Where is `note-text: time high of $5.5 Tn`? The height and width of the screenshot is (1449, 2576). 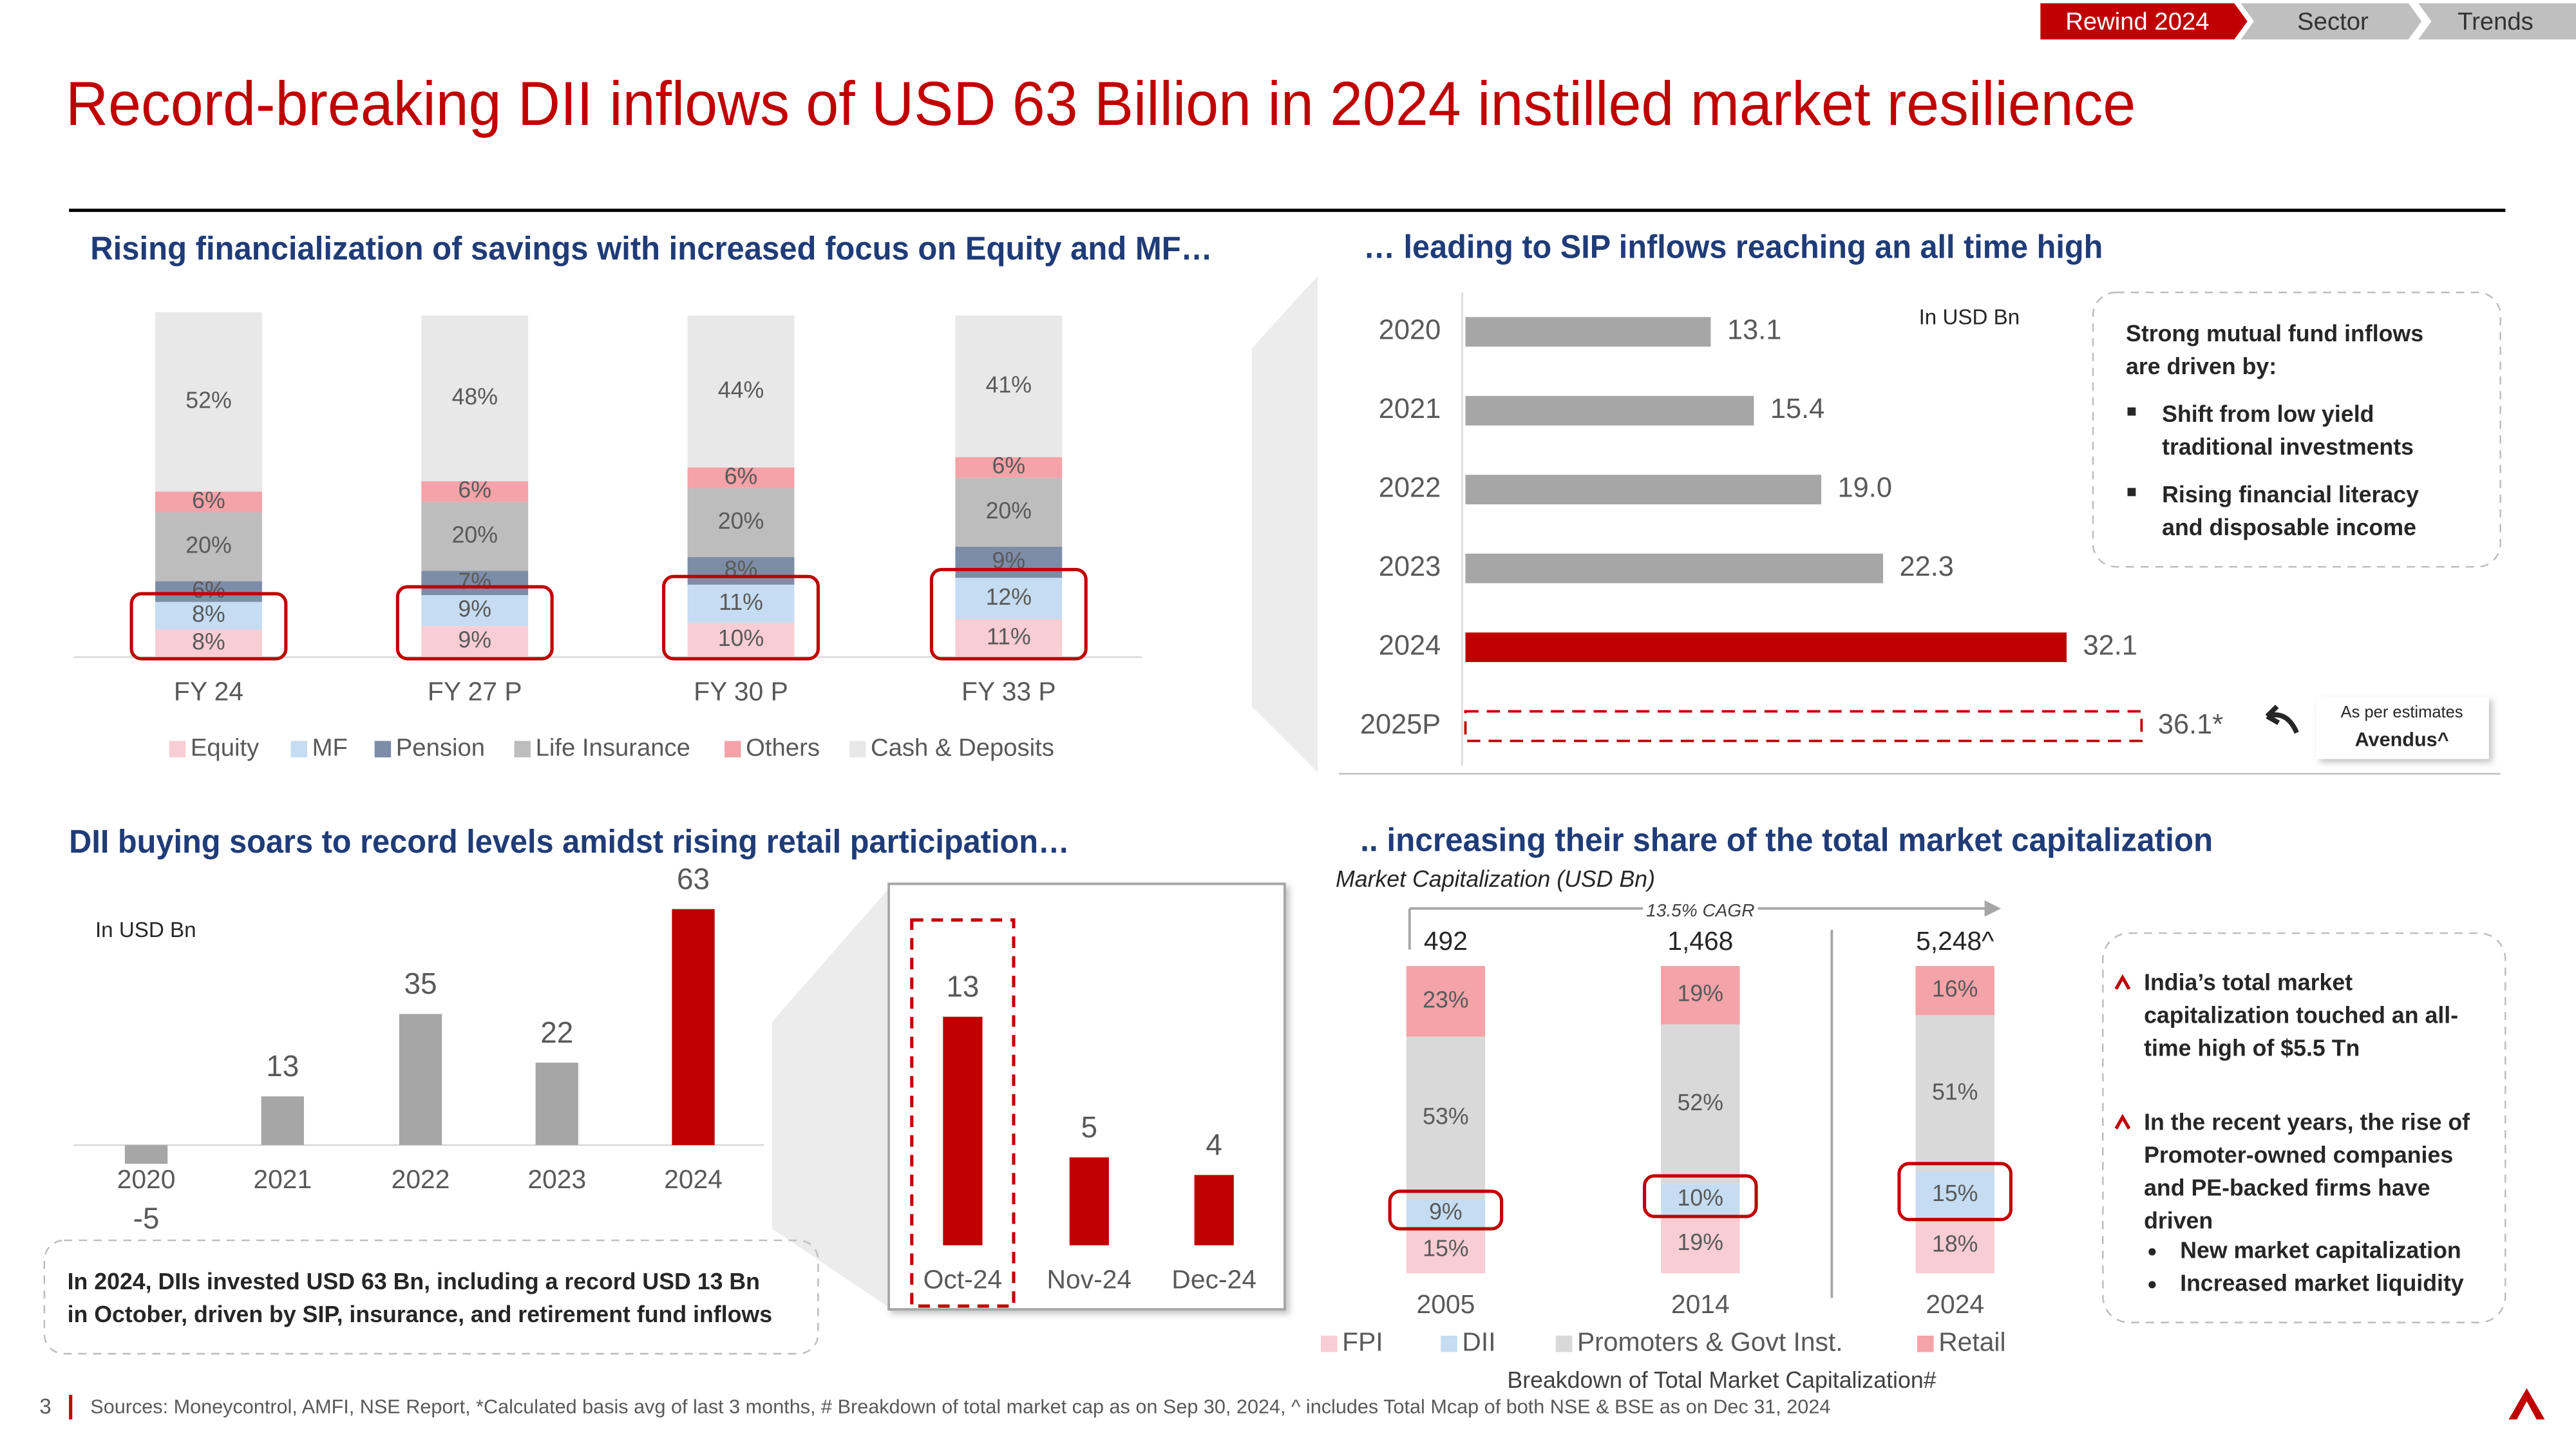
note-text: time high of $5.5 Tn is located at coordinates (2252, 1048).